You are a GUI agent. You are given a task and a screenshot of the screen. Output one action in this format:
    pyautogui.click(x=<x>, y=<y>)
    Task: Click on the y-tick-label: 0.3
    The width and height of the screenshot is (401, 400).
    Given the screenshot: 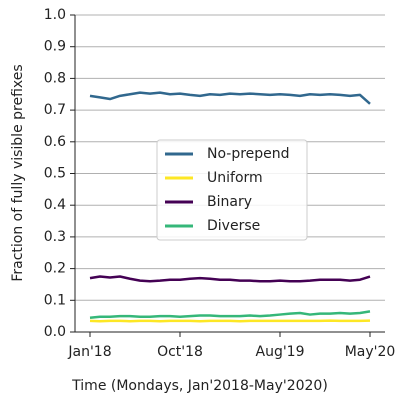 What is the action you would take?
    pyautogui.click(x=55, y=237)
    